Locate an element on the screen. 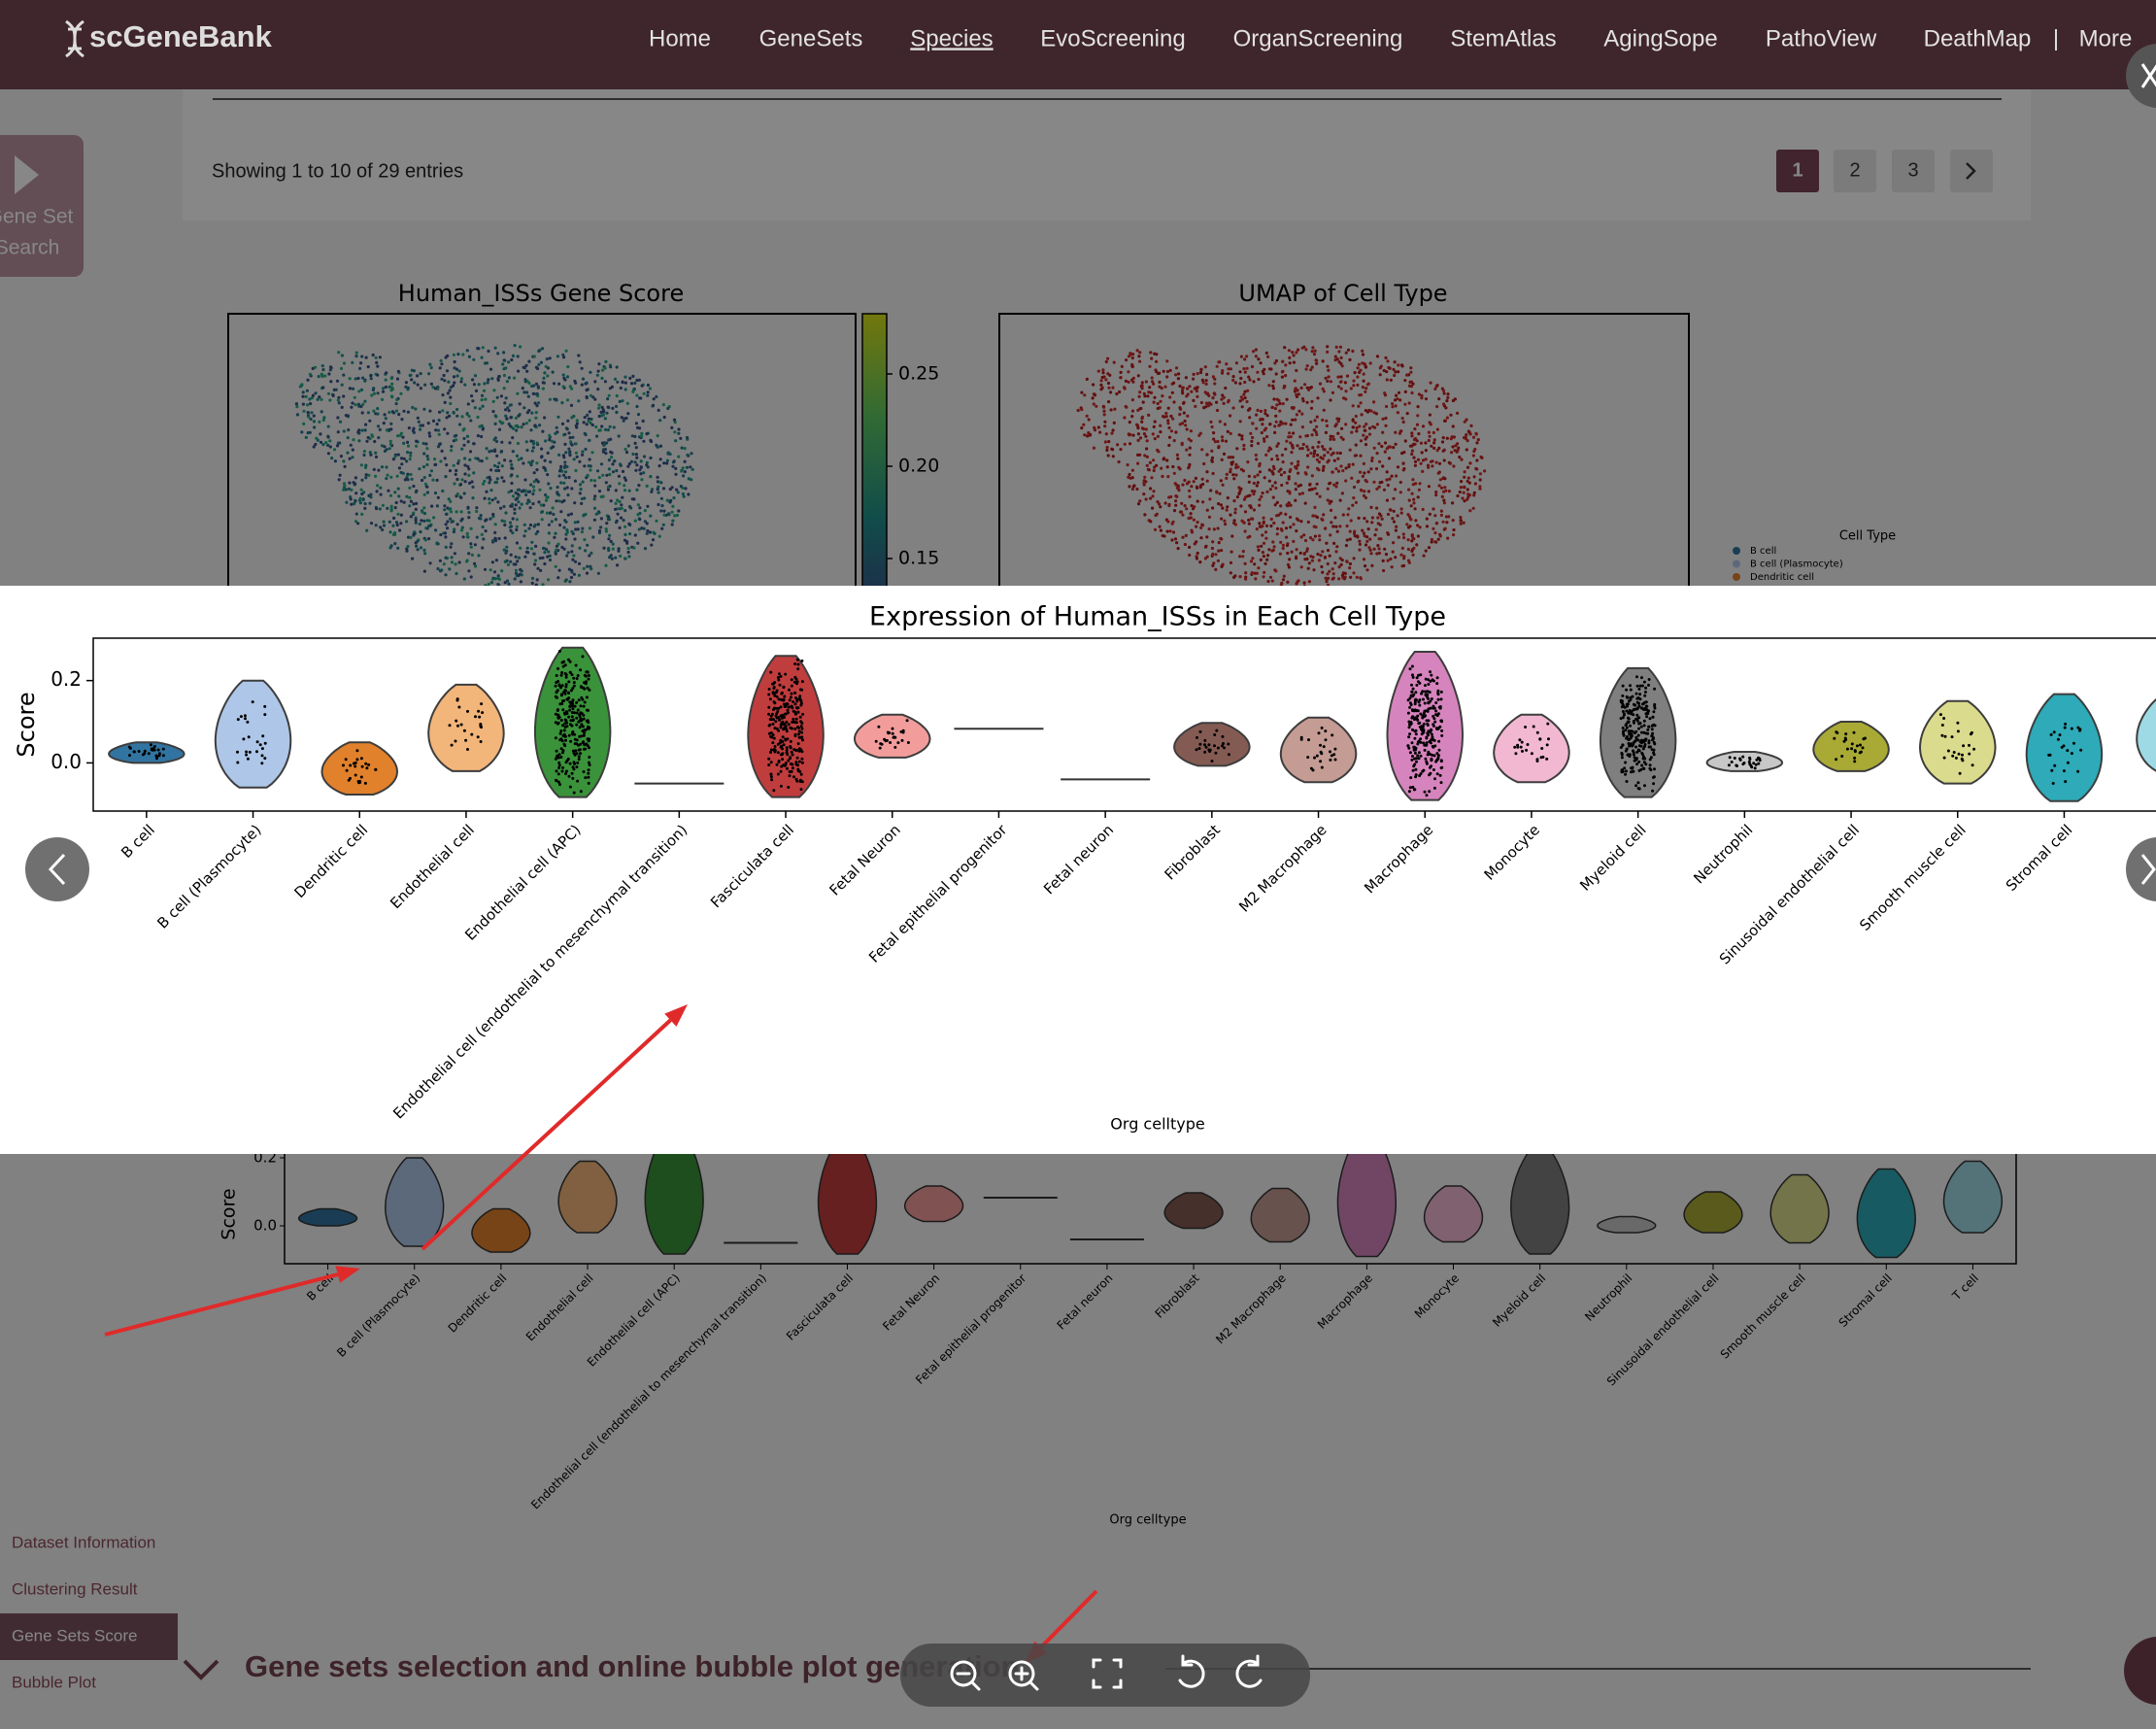 The height and width of the screenshot is (1729, 2156). nav-link: OrganScreening is located at coordinates (1318, 38).